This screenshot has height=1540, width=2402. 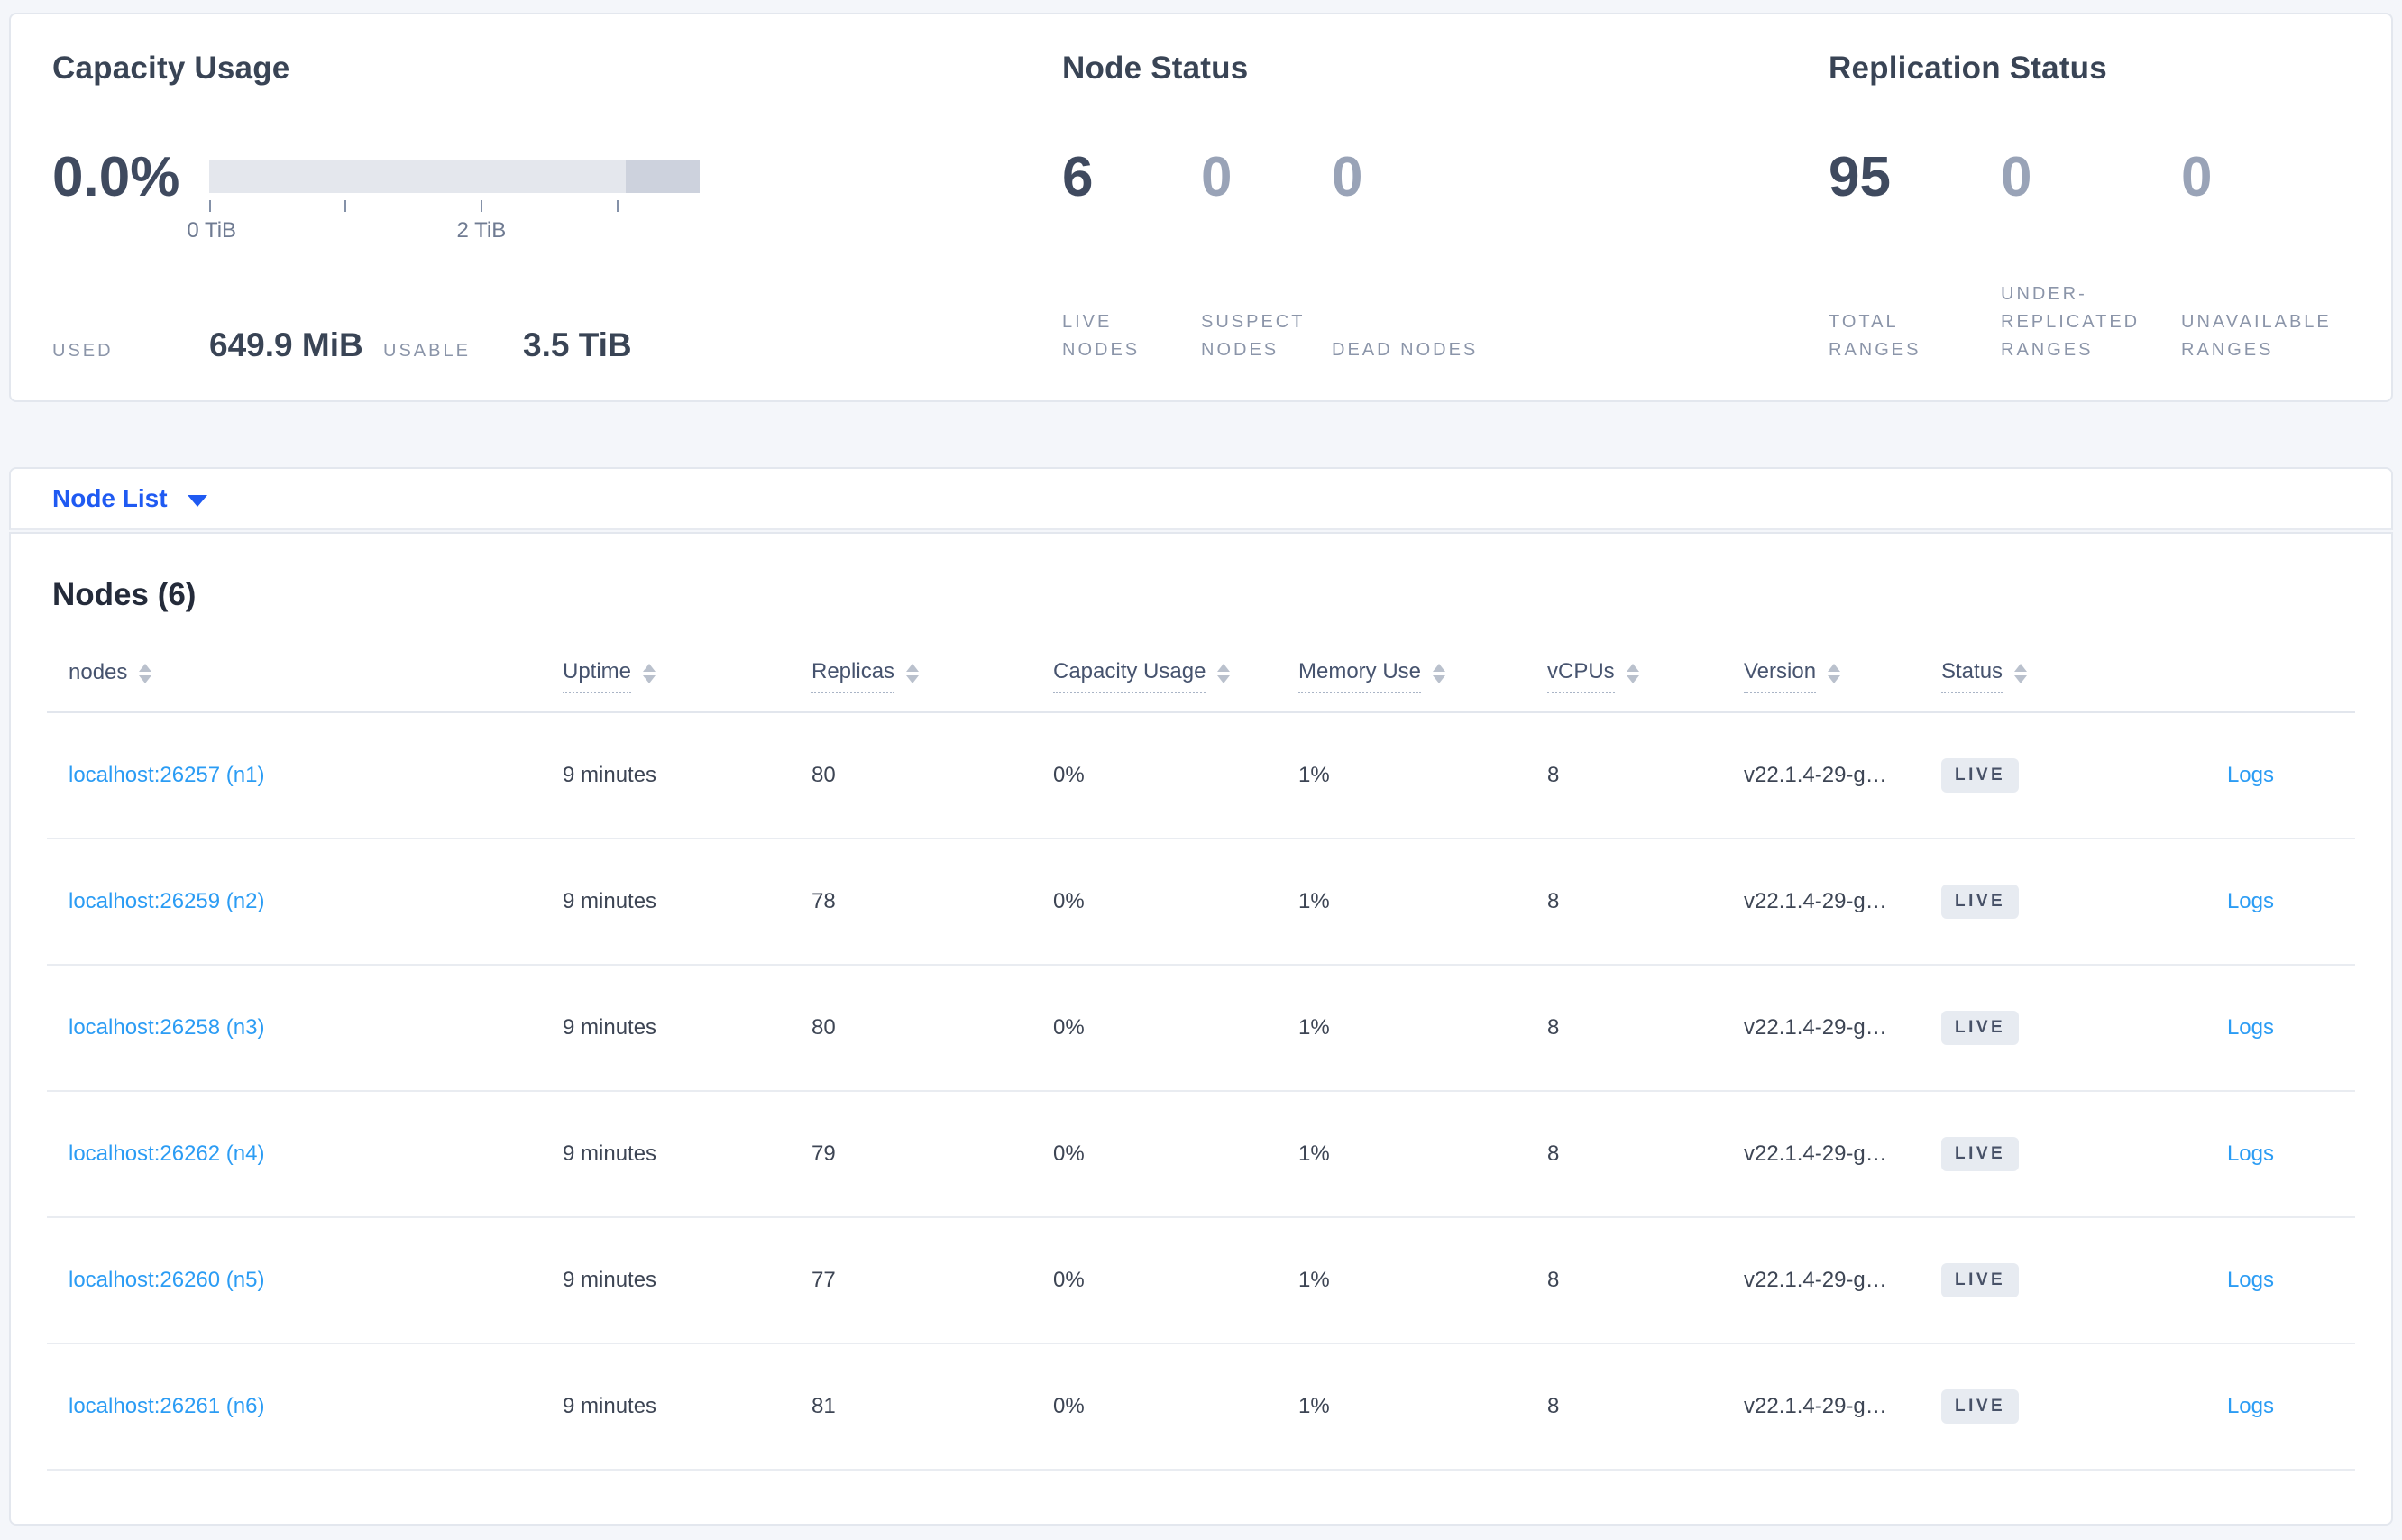 I want to click on column-header-capacity-usage: Capacity Usage, so click(x=1142, y=676).